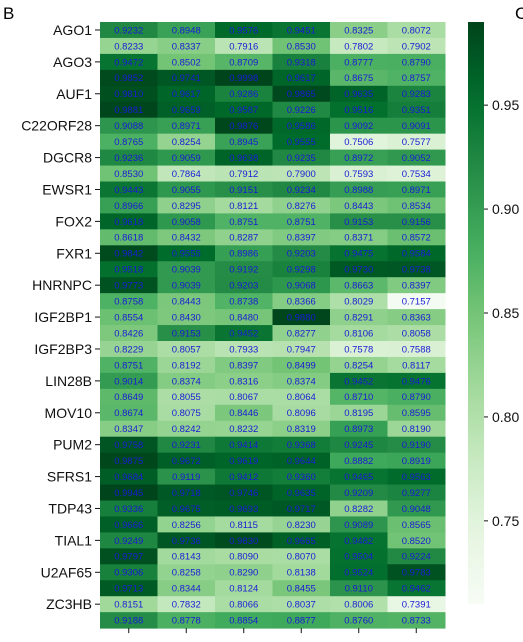 The height and width of the screenshot is (642, 523). What do you see at coordinates (416, 62) in the screenshot?
I see `cell-value-label: 0.8790` at bounding box center [416, 62].